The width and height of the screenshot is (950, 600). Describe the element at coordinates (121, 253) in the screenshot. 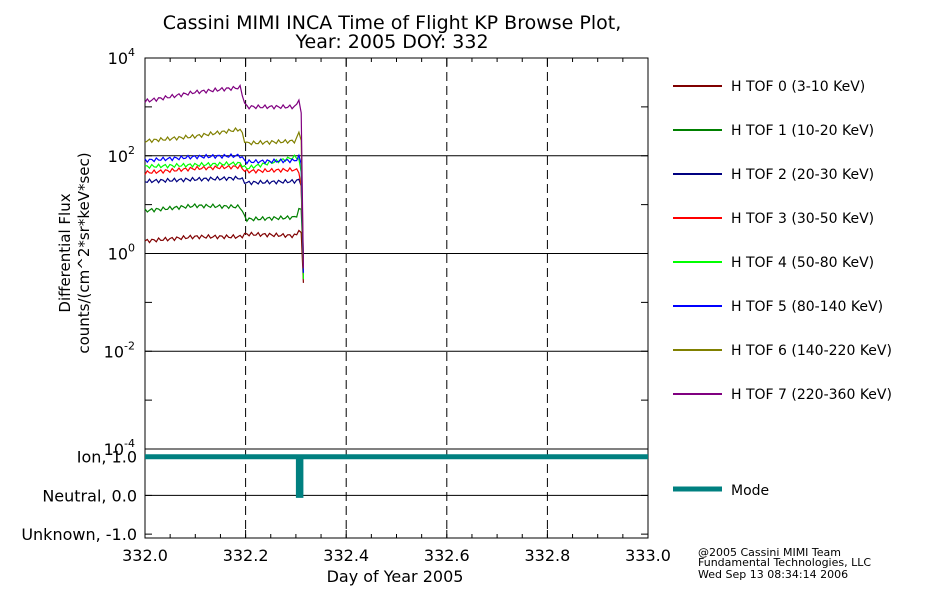

I see `y-tick-label: 10⁰` at that location.